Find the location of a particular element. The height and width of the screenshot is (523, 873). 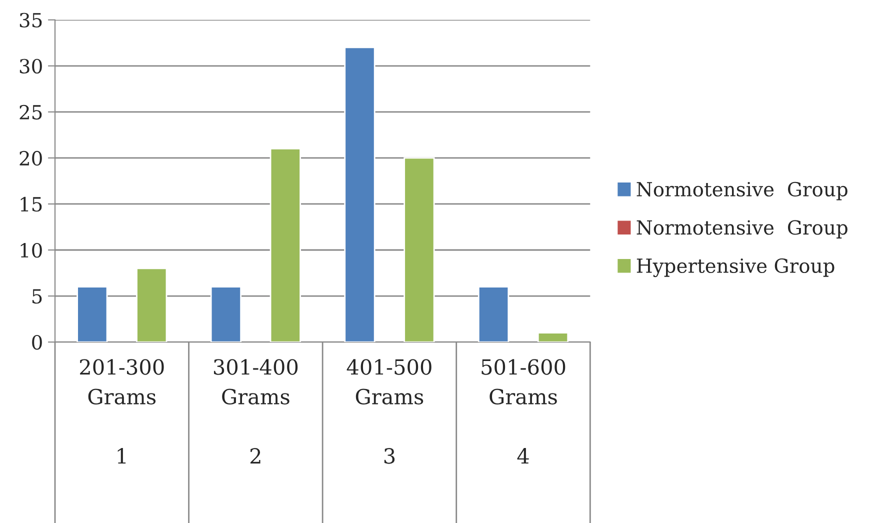

y-tick-label: 10 is located at coordinates (31, 250).